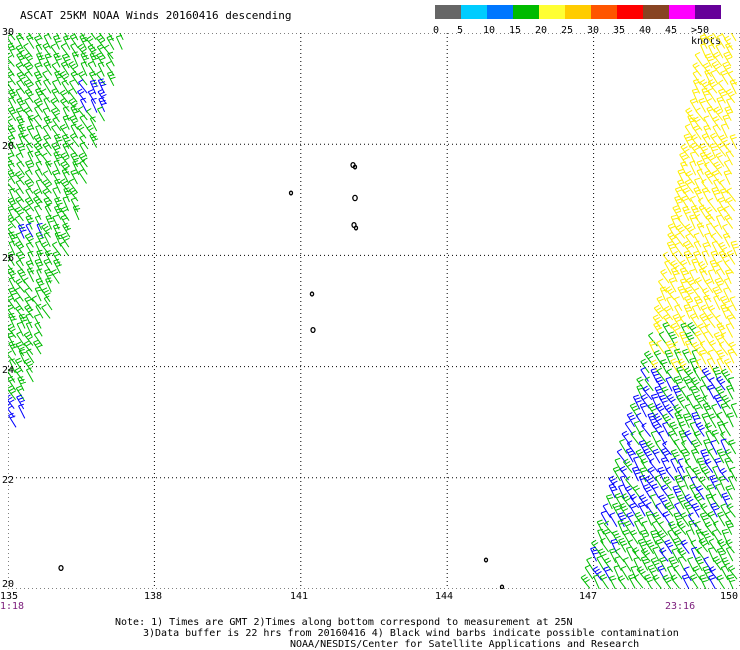 The height and width of the screenshot is (650, 740). What do you see at coordinates (619, 30) in the screenshot?
I see `scale-label-7: 35` at bounding box center [619, 30].